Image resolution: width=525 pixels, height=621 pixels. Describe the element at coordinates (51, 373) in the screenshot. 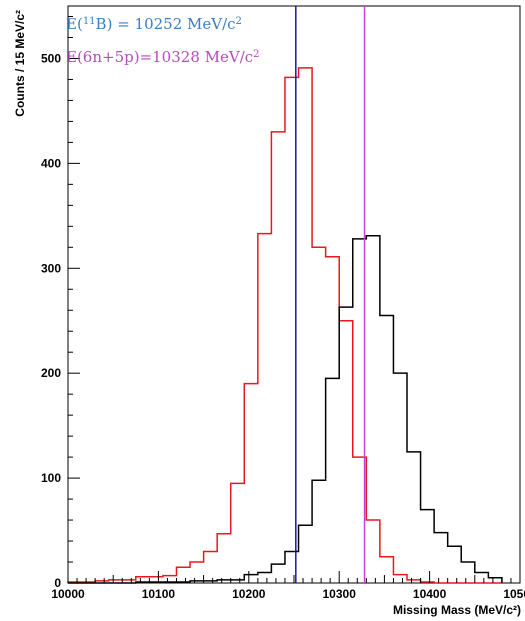

I see `y-tick-label-2: 200` at that location.